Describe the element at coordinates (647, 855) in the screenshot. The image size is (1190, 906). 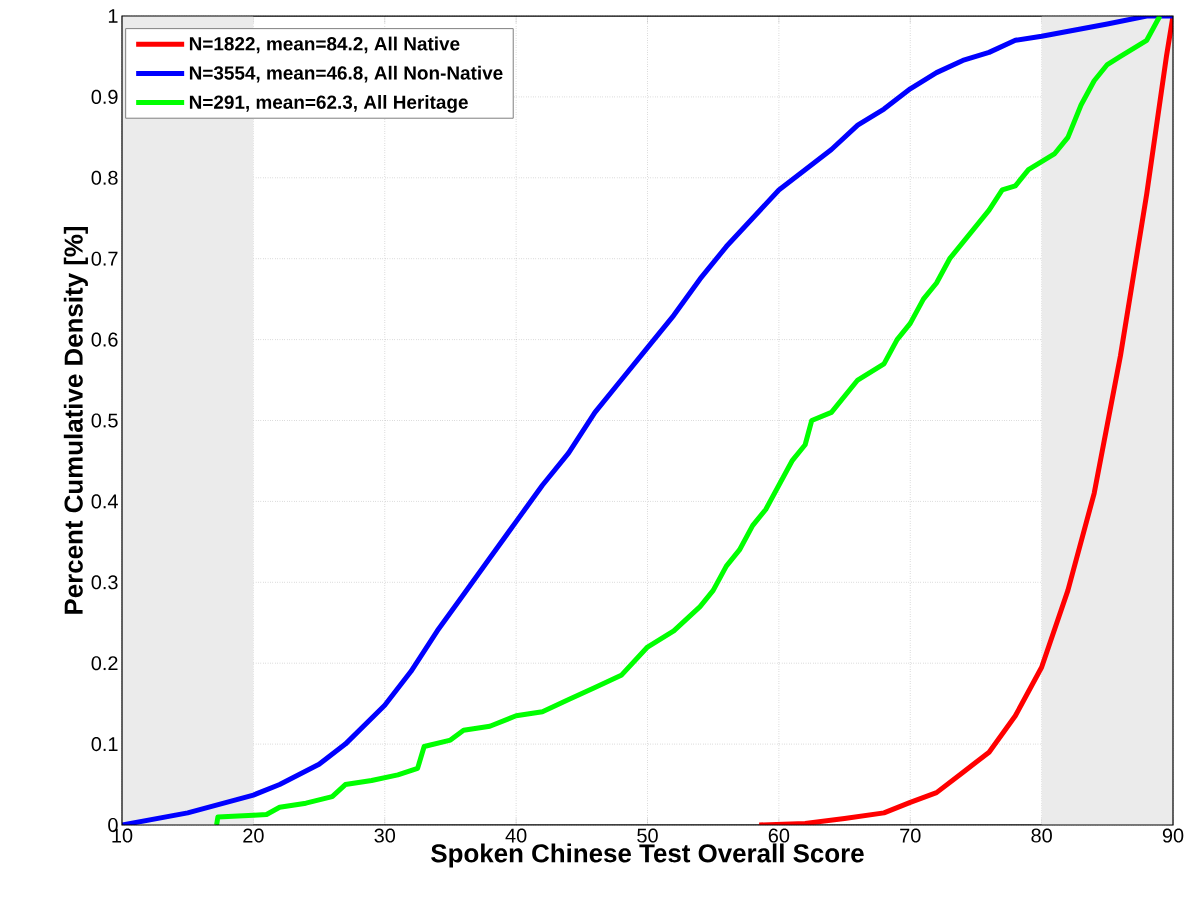
I see `x-axis-title: Spoken Chinese Test Overall Score` at that location.